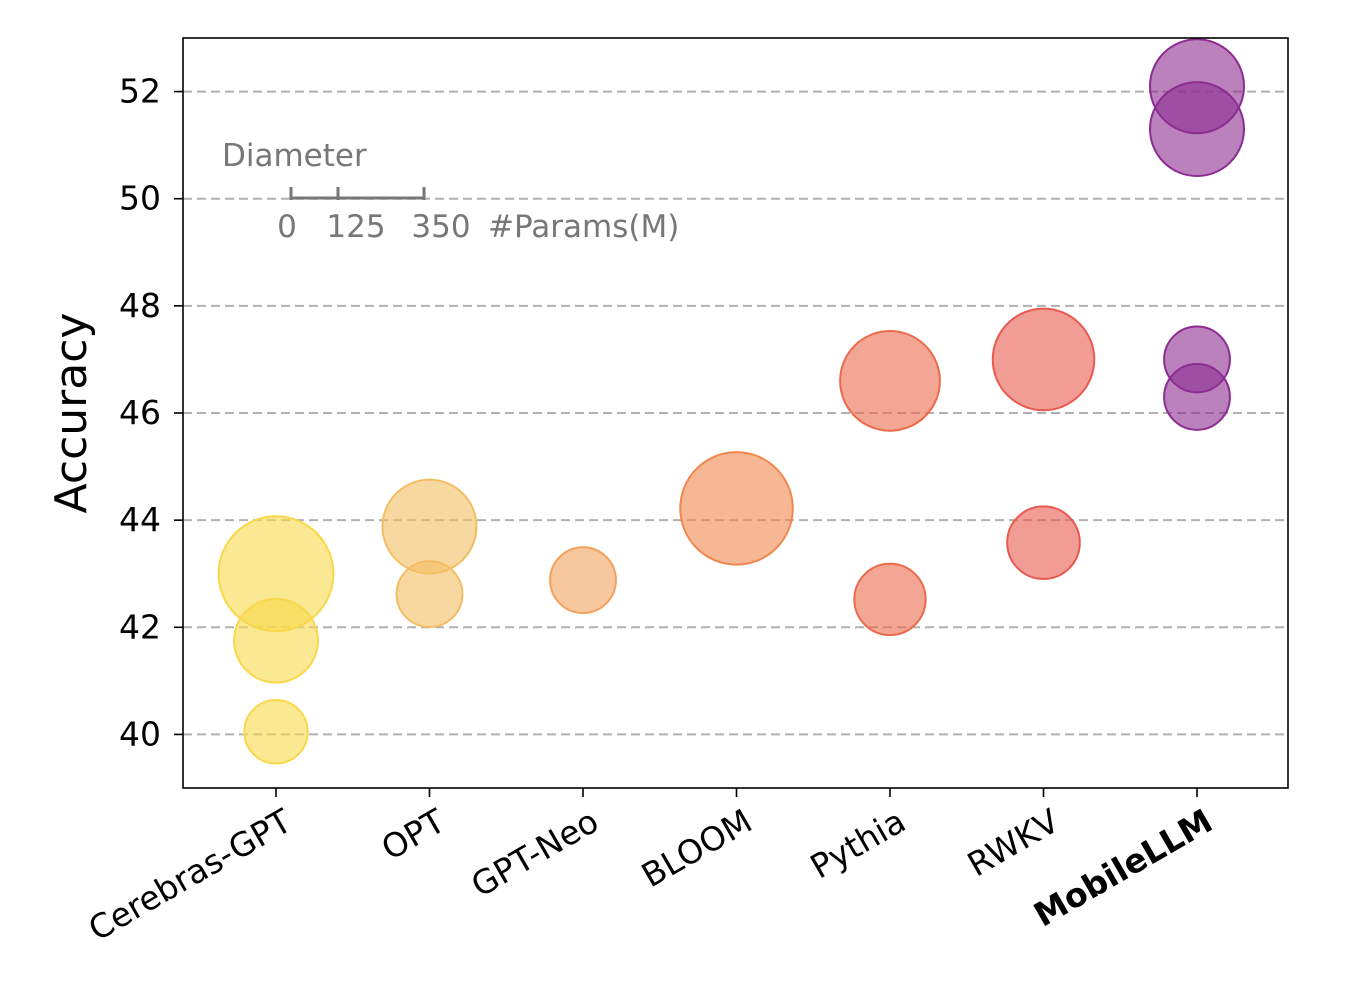 This screenshot has height=1003, width=1355. I want to click on size-legend: Diameter 0 125 350 #Params(M), so click(450, 191).